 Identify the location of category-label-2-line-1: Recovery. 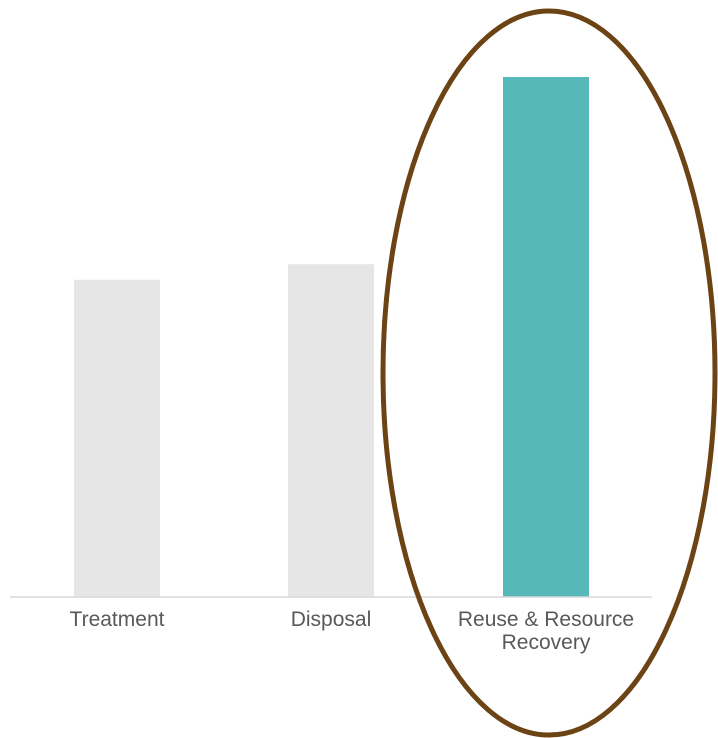
(546, 642).